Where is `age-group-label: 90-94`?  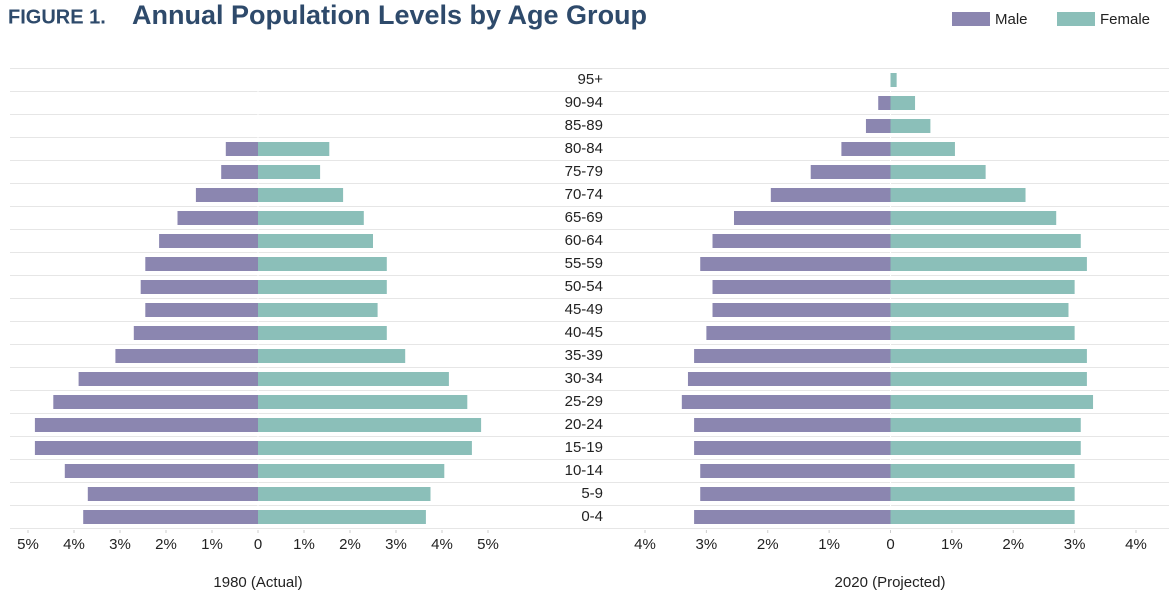 age-group-label: 90-94 is located at coordinates (584, 102).